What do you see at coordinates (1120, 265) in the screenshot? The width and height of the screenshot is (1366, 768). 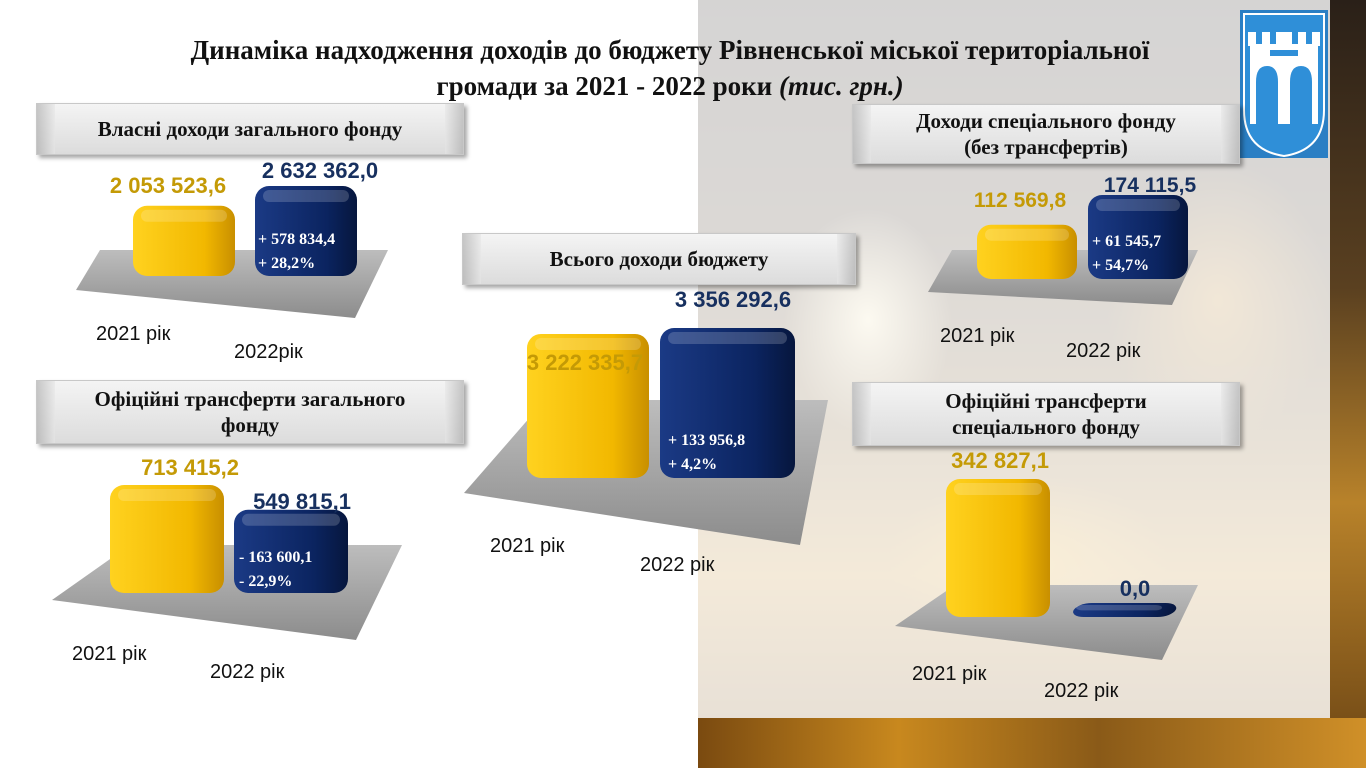 I see `change-label-pct: + 54,7%` at bounding box center [1120, 265].